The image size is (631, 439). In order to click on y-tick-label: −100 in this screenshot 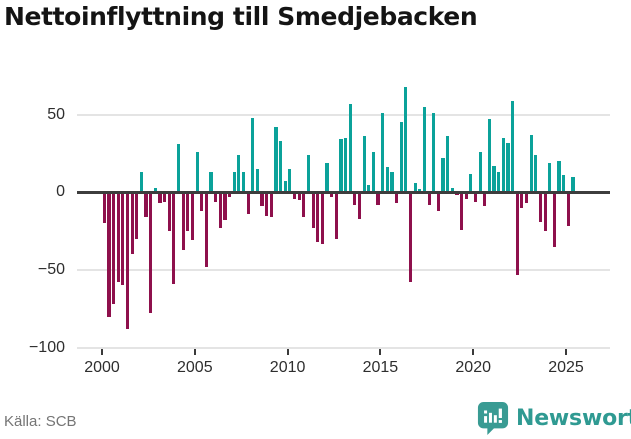, I will do `click(46, 347)`.